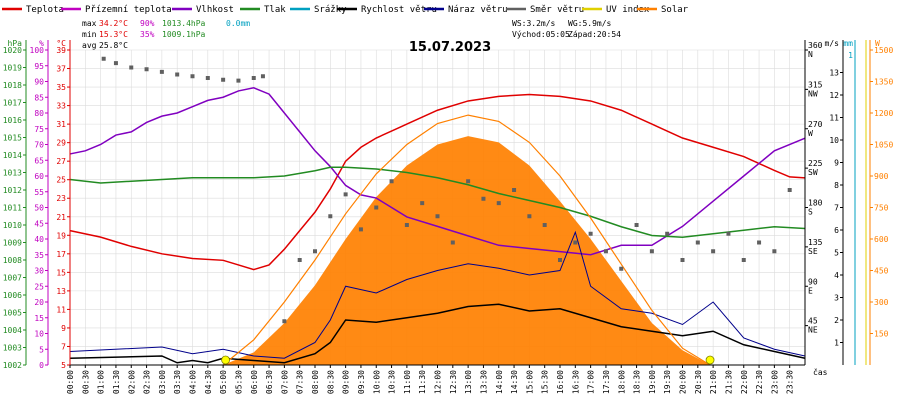  Describe the element at coordinates (12, 365) in the screenshot. I see `tick-hPa: 1002` at that location.